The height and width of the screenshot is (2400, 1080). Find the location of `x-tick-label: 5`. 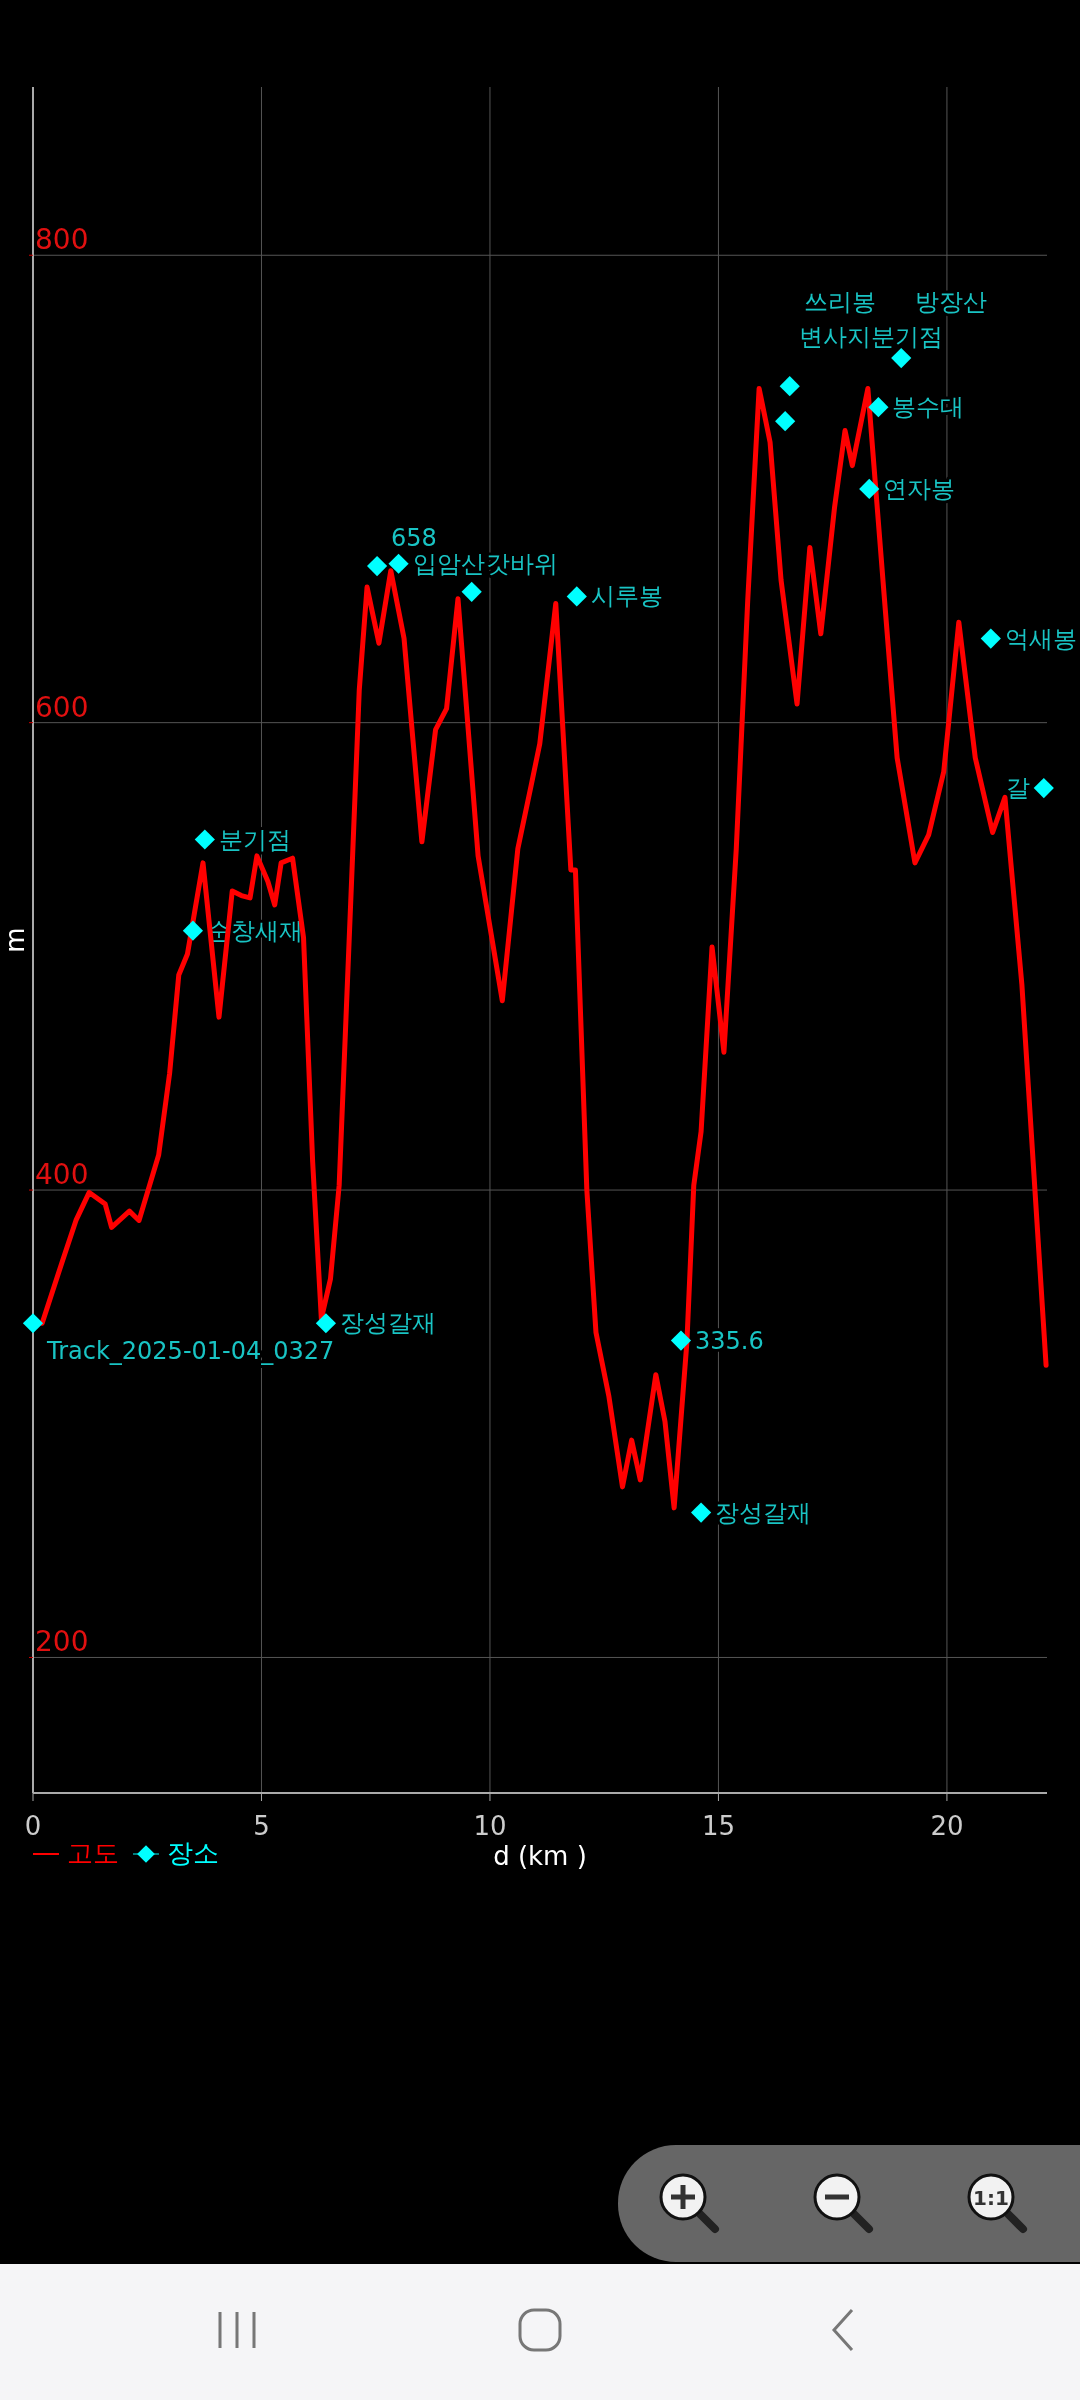

x-tick-label: 5 is located at coordinates (261, 1826).